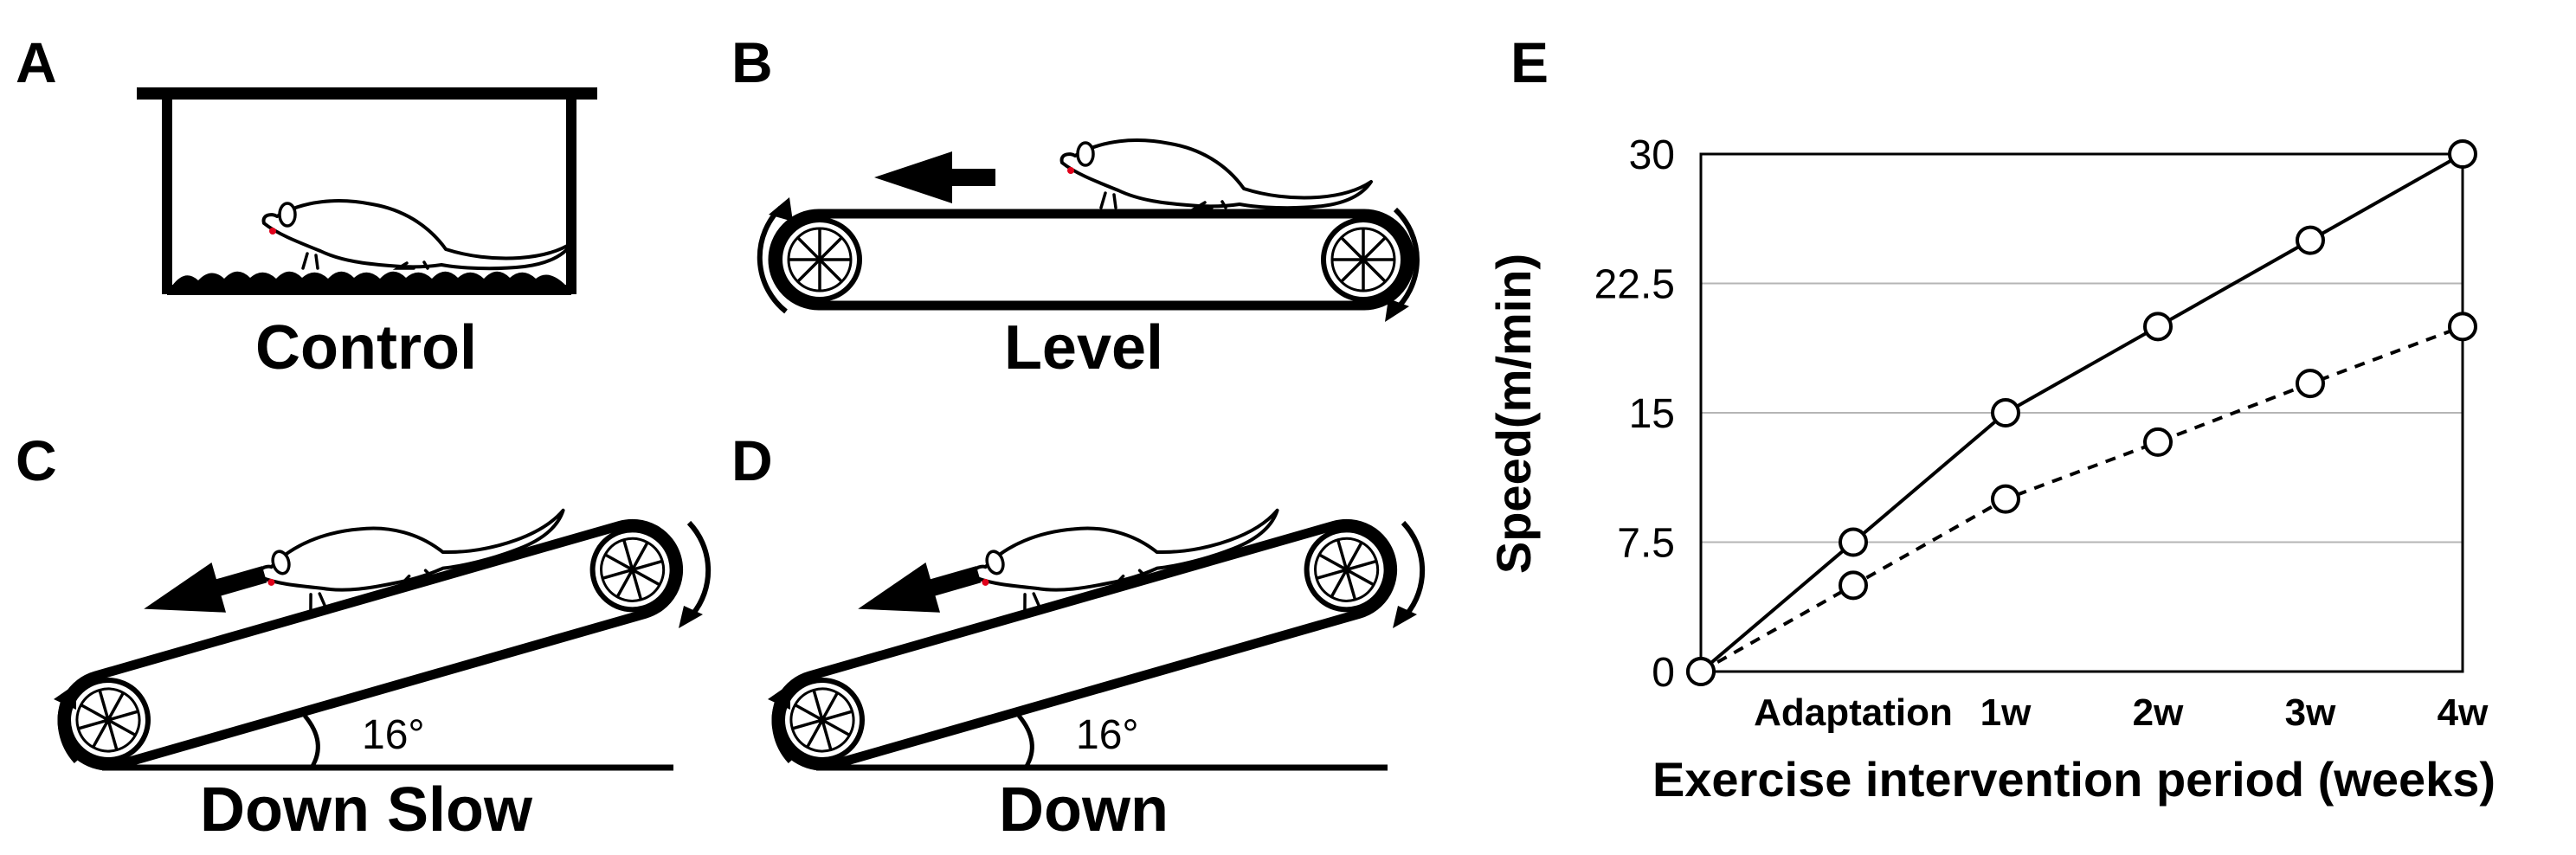 This screenshot has height=855, width=2576. I want to click on x-tick-label: 2w, so click(2158, 712).